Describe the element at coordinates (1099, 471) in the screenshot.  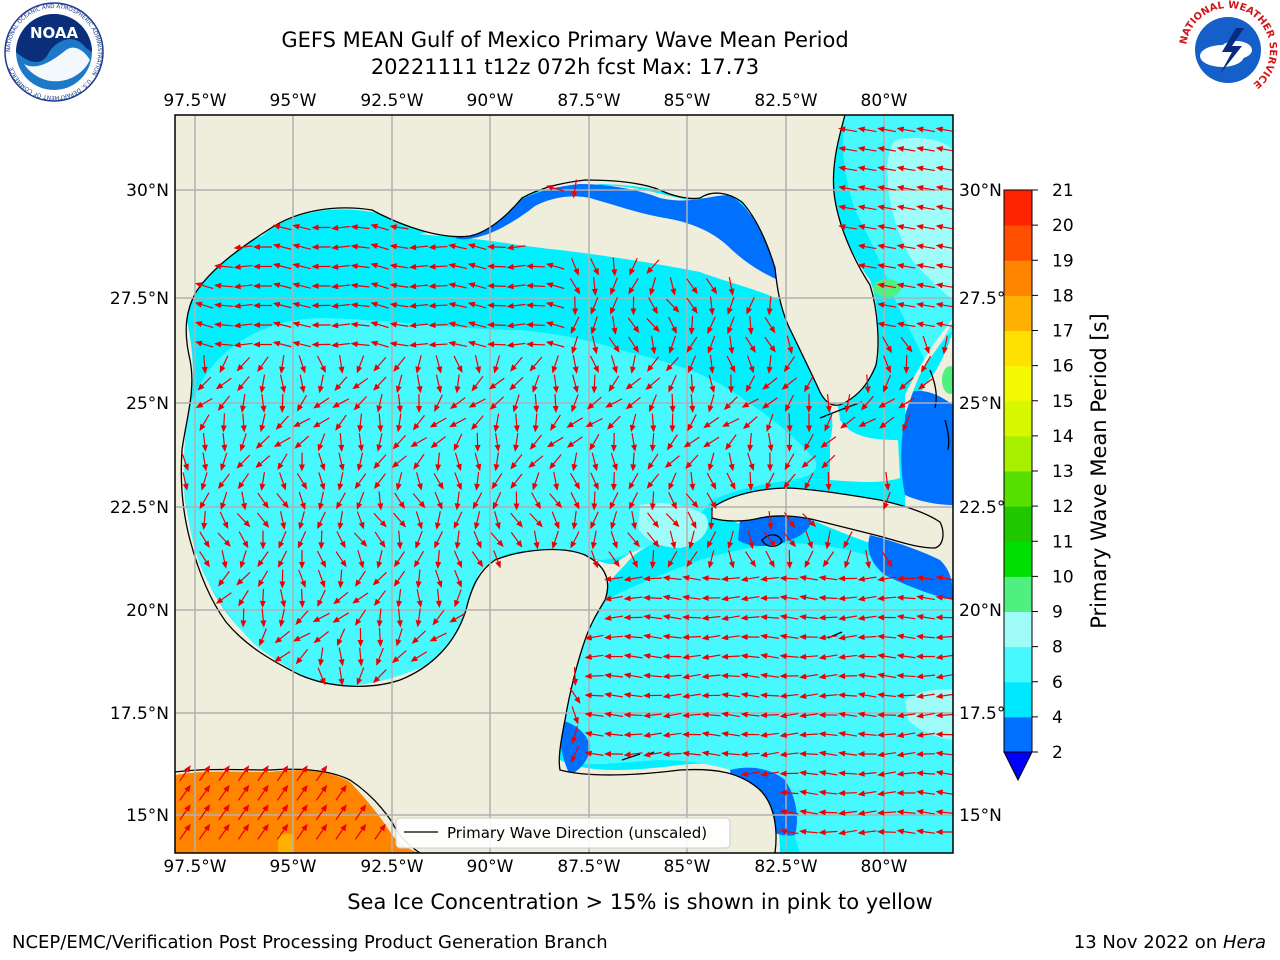
I see `colorbar-label: Primary Wave Mean Period [s]` at that location.